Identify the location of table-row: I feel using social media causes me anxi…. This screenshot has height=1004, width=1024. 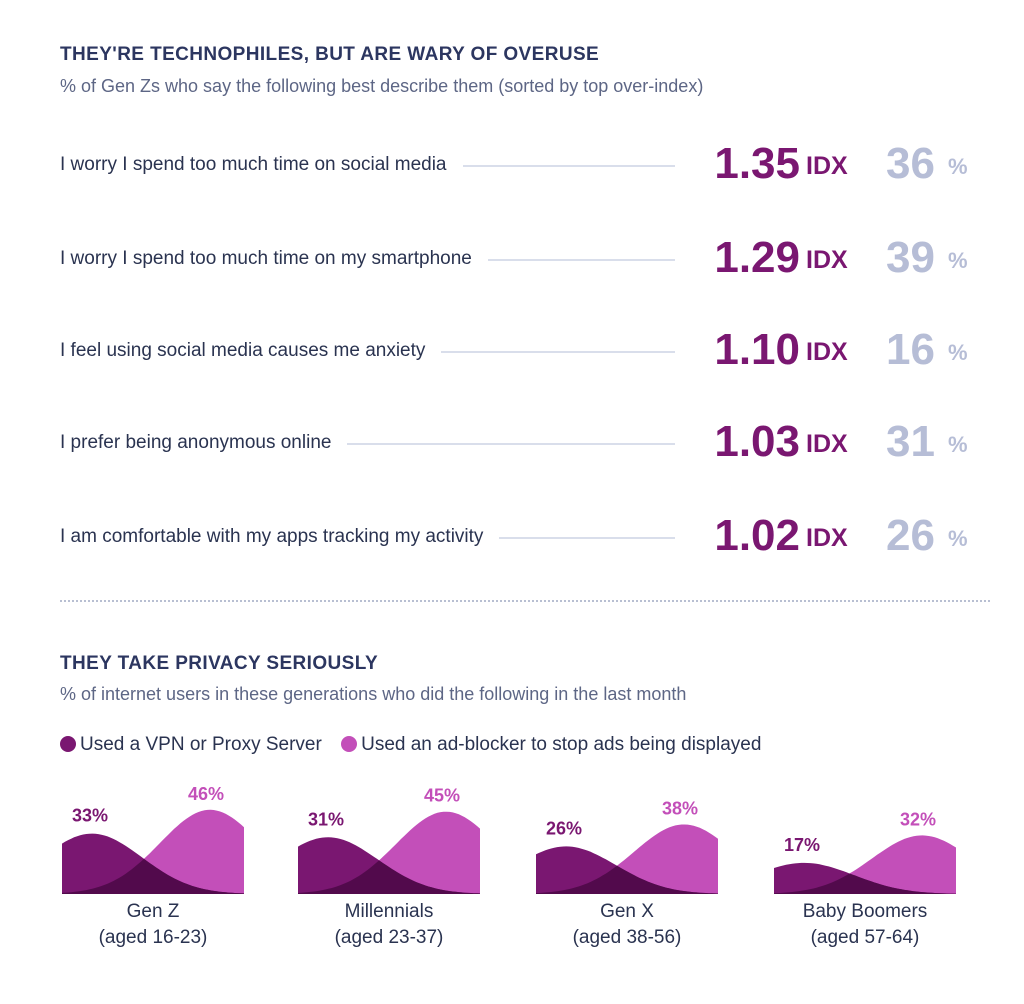
(525, 354).